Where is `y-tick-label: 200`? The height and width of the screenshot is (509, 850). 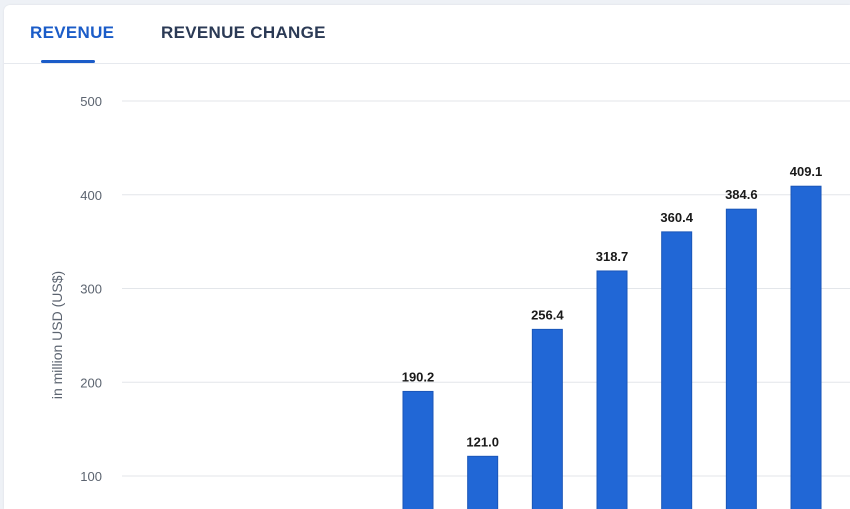
y-tick-label: 200 is located at coordinates (91, 382).